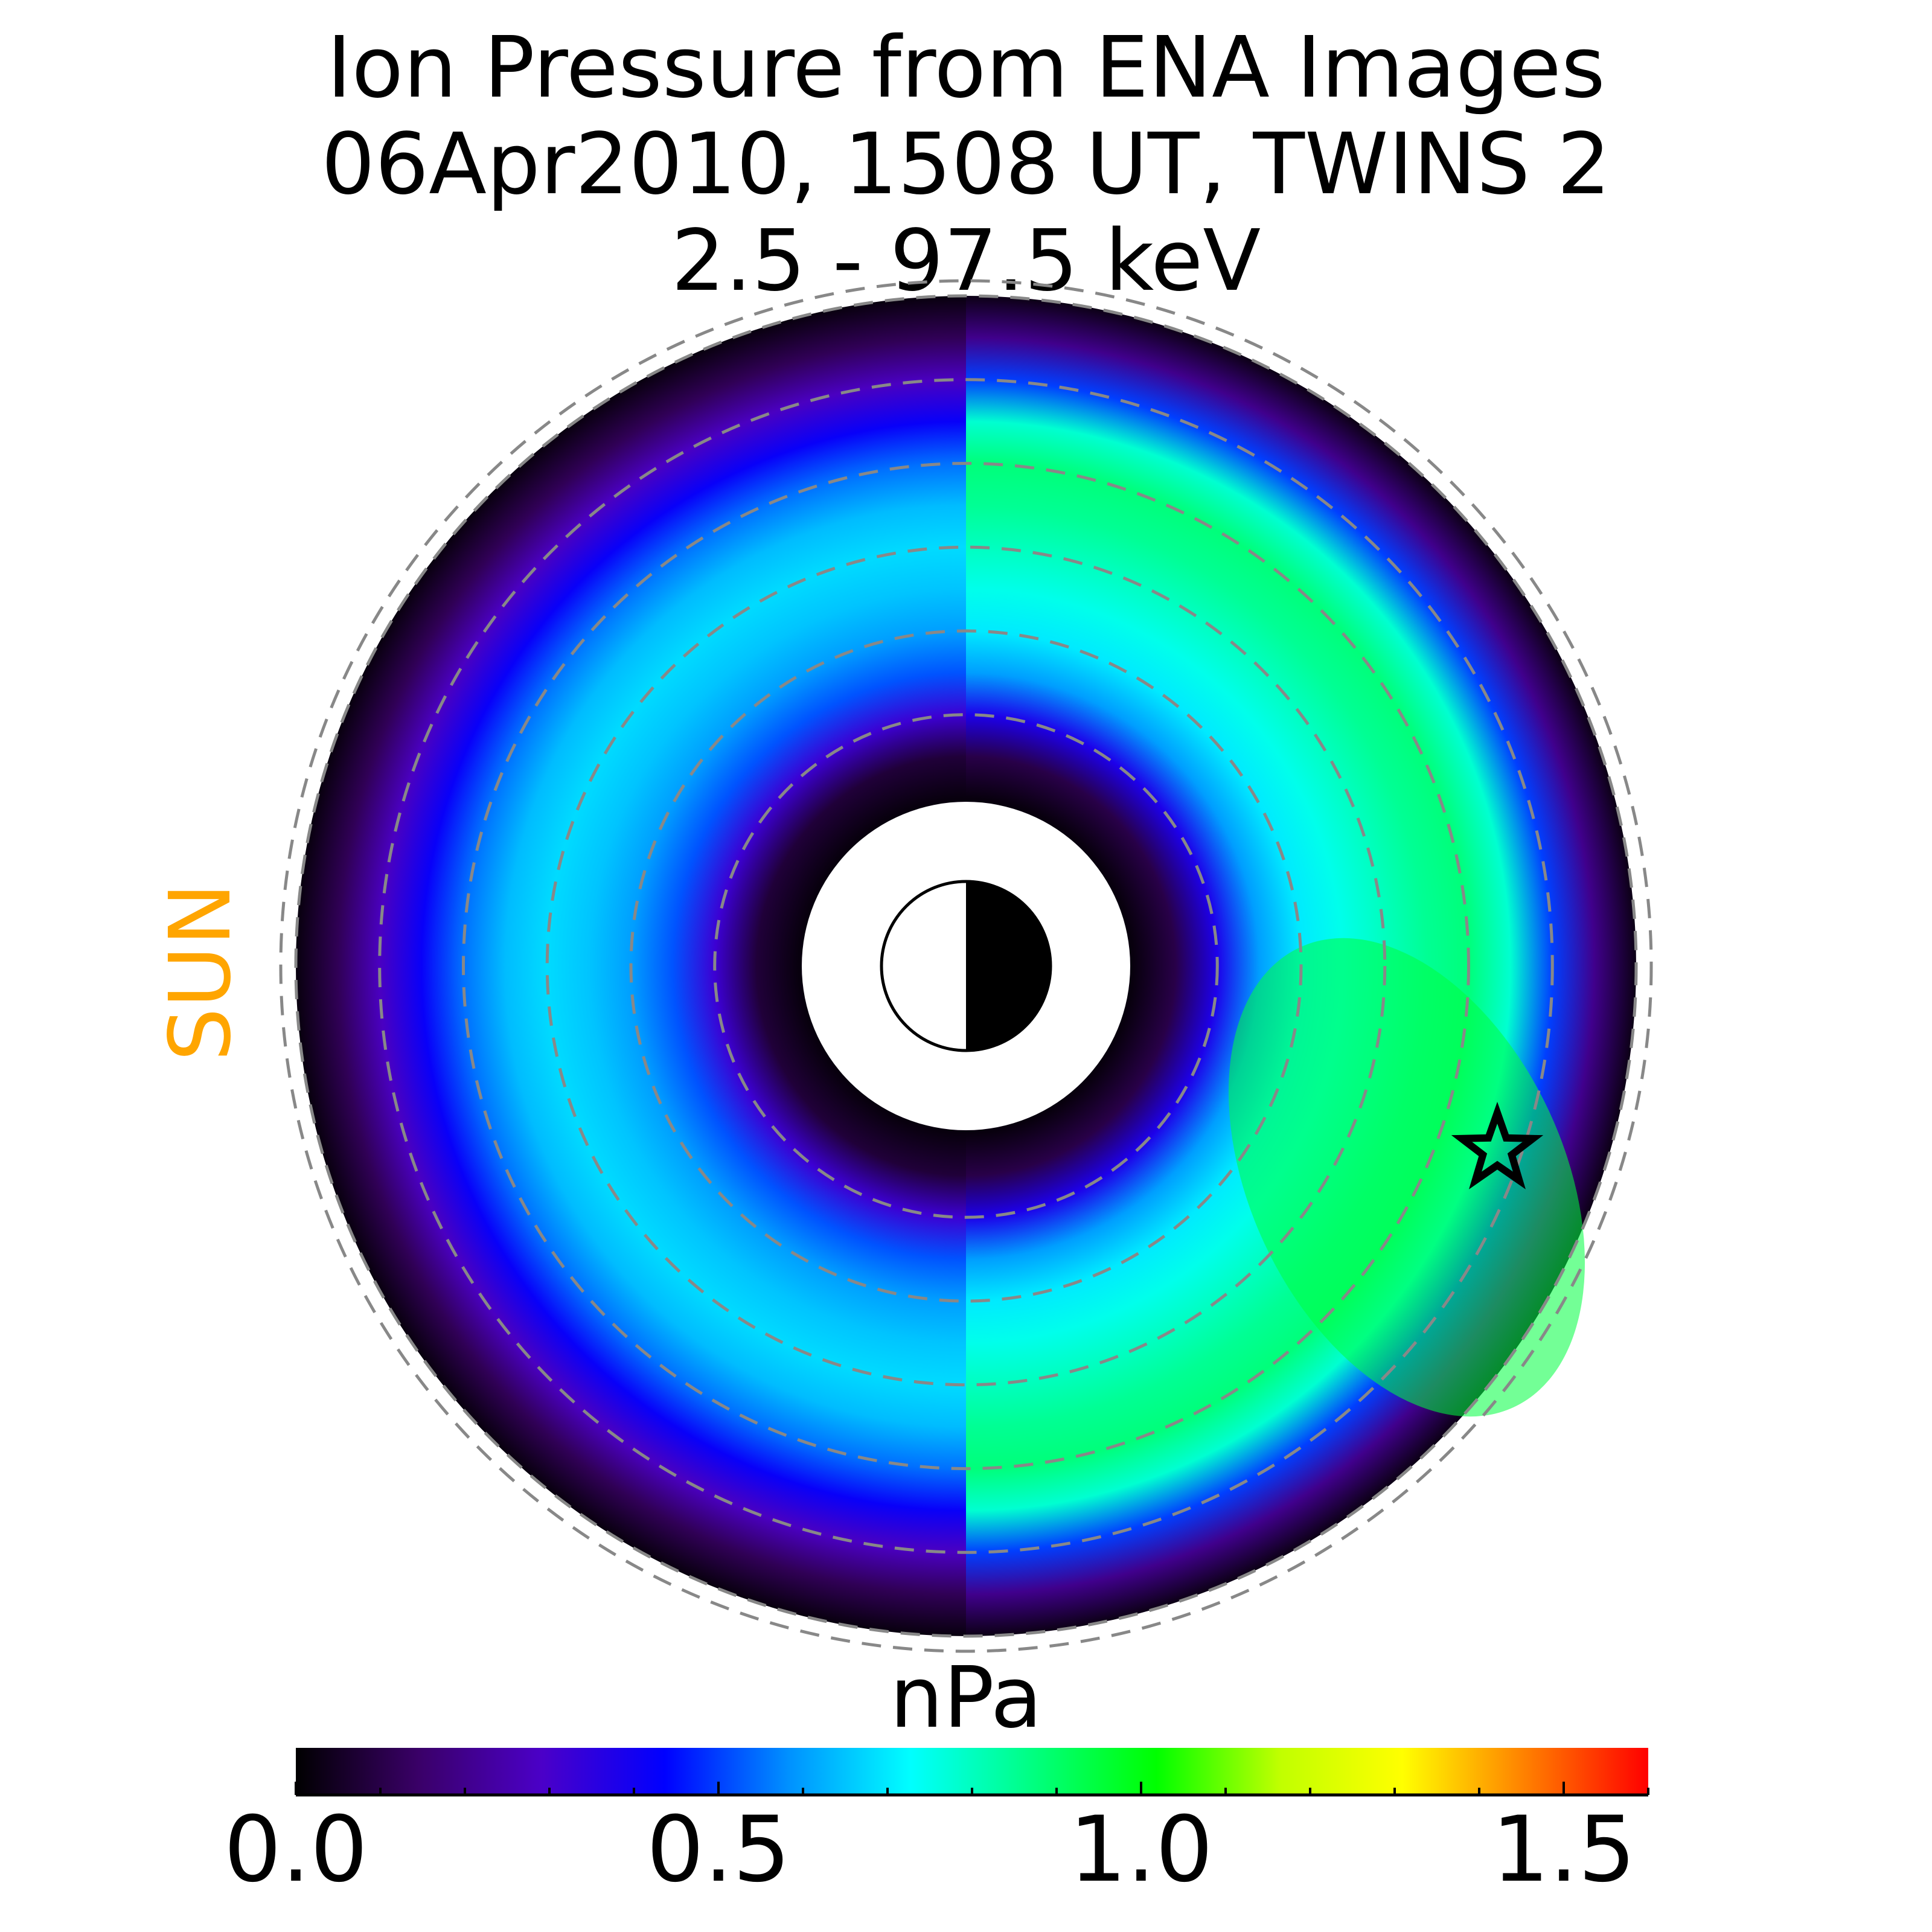 This screenshot has width=1932, height=1932. Describe the element at coordinates (966, 165) in the screenshot. I see `chart-title-line-2: 06Apr2010, 1508 UT, TWINS 2` at that location.